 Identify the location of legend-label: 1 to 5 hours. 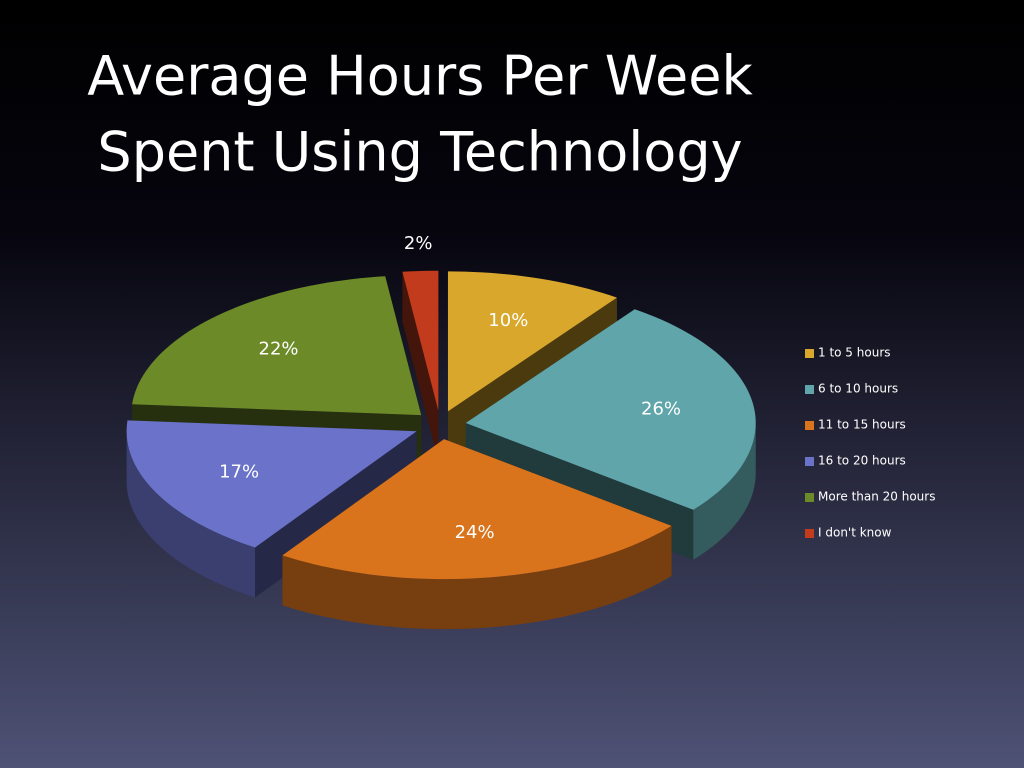
(854, 353).